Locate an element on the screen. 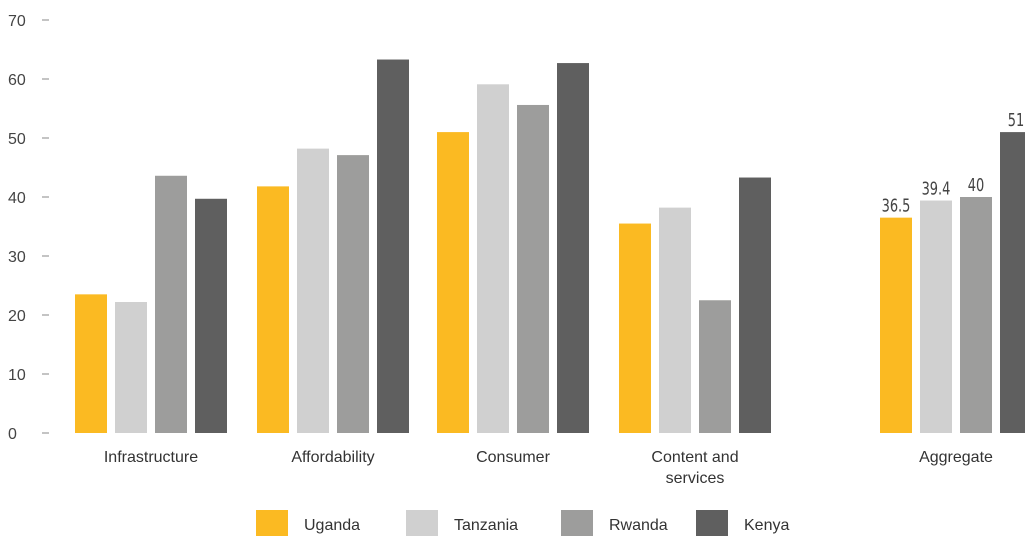 The height and width of the screenshot is (536, 1025). legend: Uganda Tanzania Rwanda Kenya is located at coordinates (522, 523).